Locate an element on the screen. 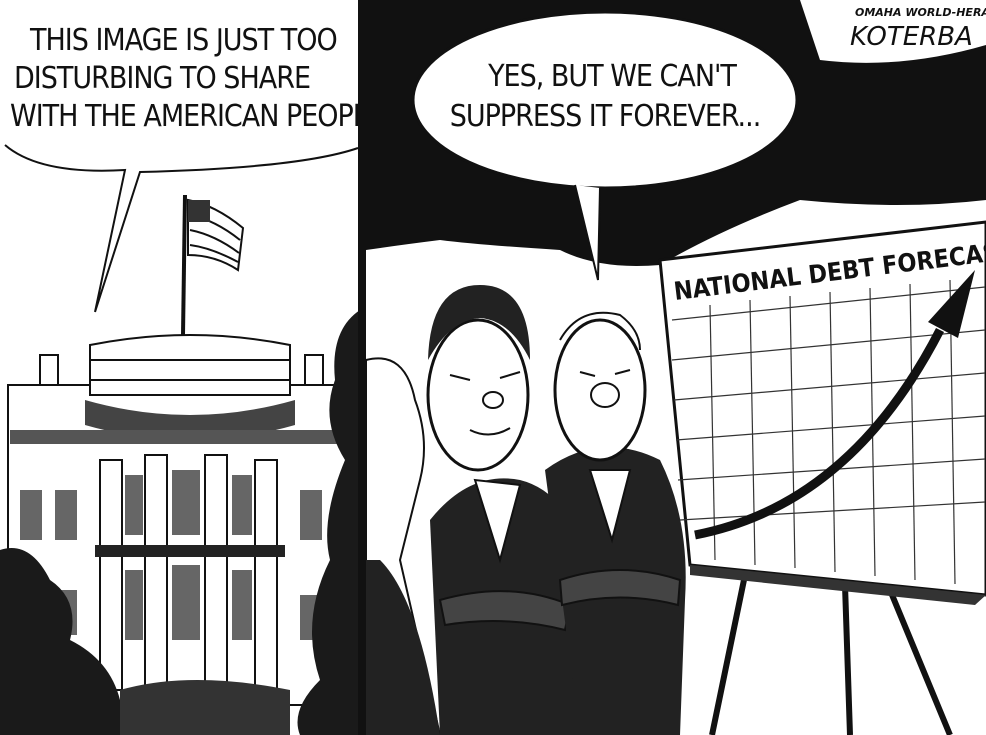  chart-grid is located at coordinates (828, 432).